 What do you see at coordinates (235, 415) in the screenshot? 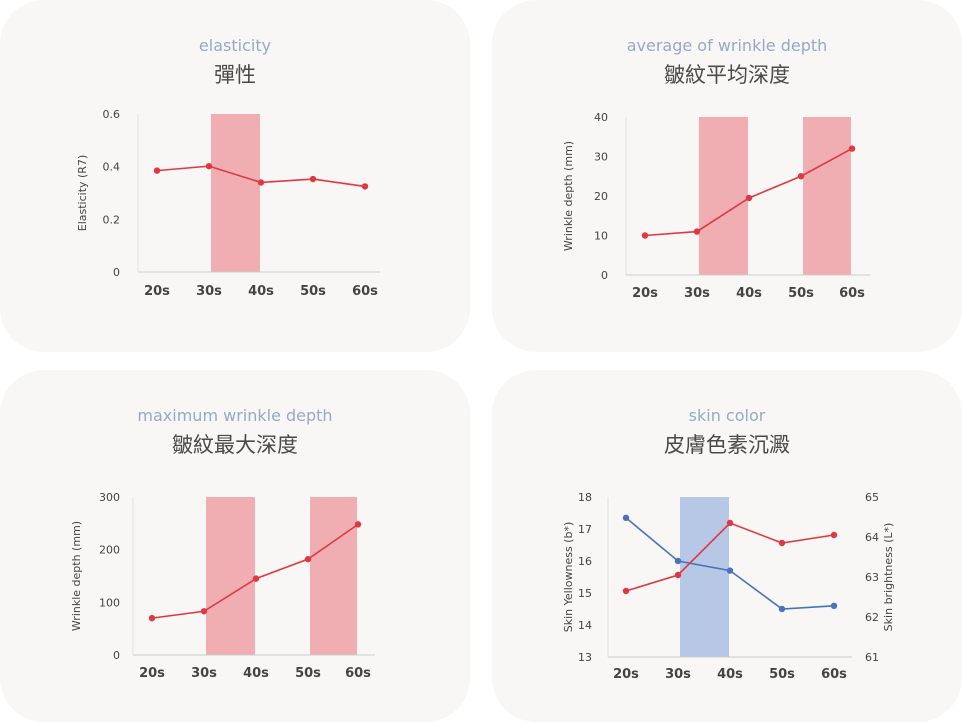
I see `chart-subtitle: maximum wrinkle depth` at bounding box center [235, 415].